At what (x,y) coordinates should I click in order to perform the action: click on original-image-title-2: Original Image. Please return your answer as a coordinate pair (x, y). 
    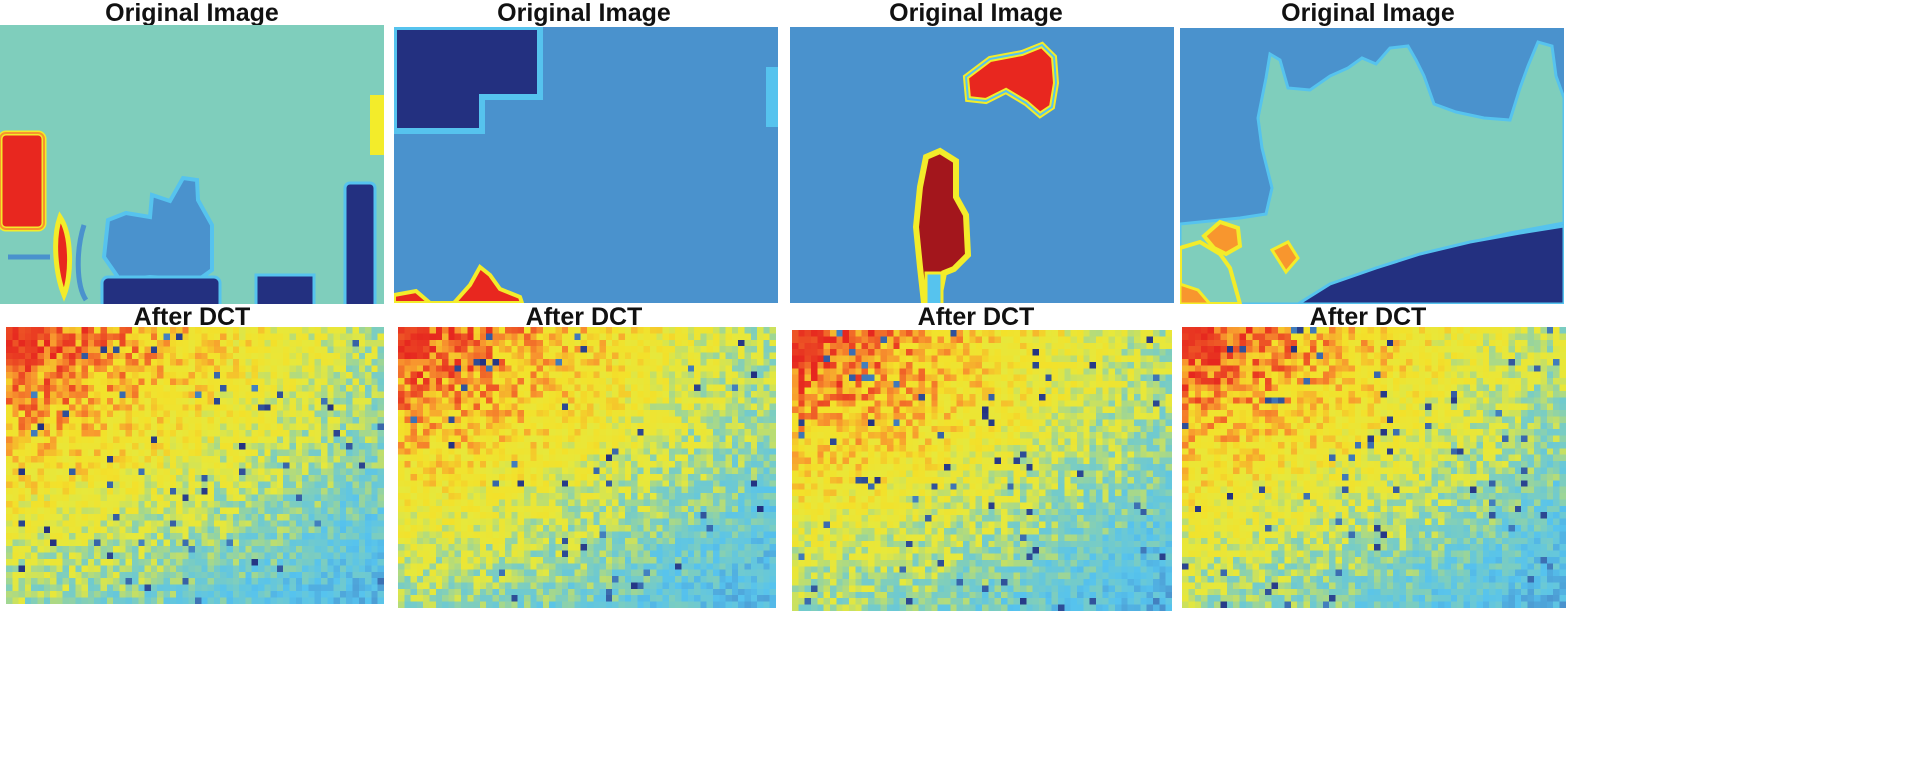
    Looking at the image, I should click on (584, 13).